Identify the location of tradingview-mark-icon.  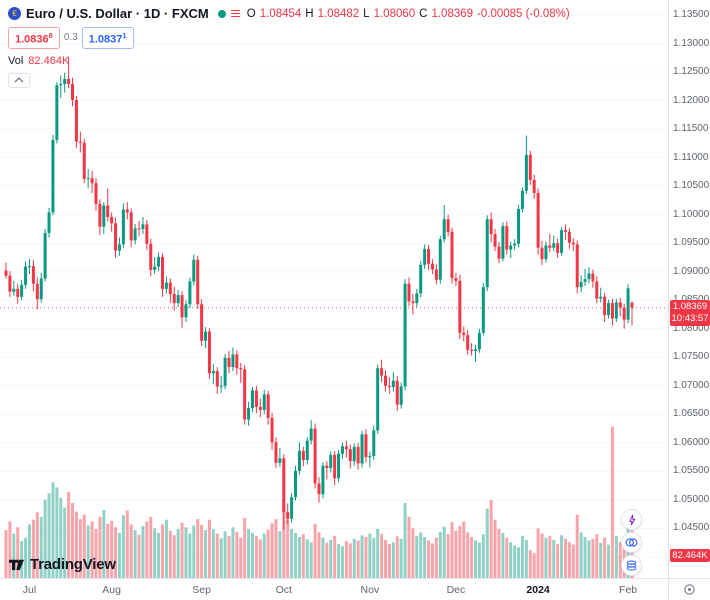
(16, 565).